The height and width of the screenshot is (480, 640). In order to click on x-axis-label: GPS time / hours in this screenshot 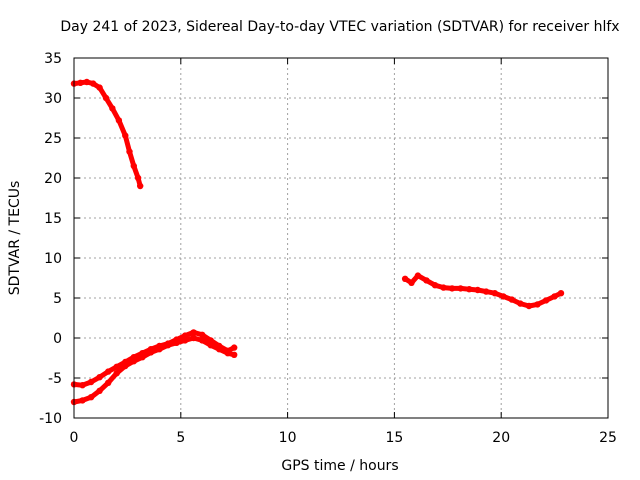, I will do `click(339, 466)`.